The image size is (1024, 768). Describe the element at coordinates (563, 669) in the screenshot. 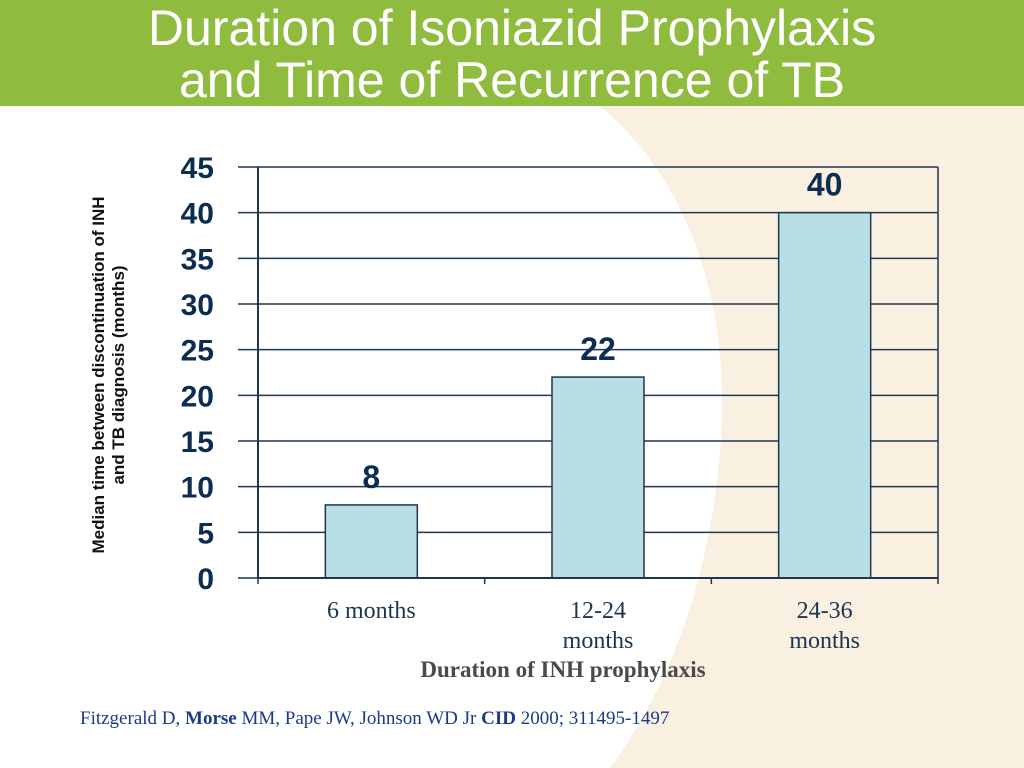

I see `x-axis-title: Duration of INH prophylaxis` at that location.